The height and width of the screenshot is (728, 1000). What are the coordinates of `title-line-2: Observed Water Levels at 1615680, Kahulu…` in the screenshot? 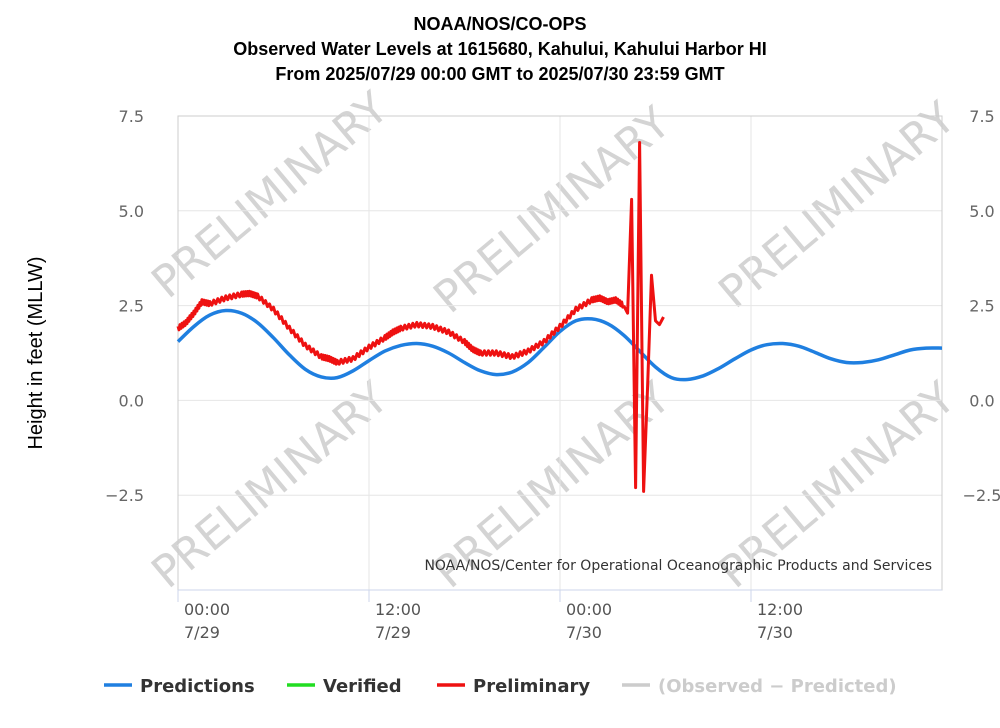 It's located at (500, 49).